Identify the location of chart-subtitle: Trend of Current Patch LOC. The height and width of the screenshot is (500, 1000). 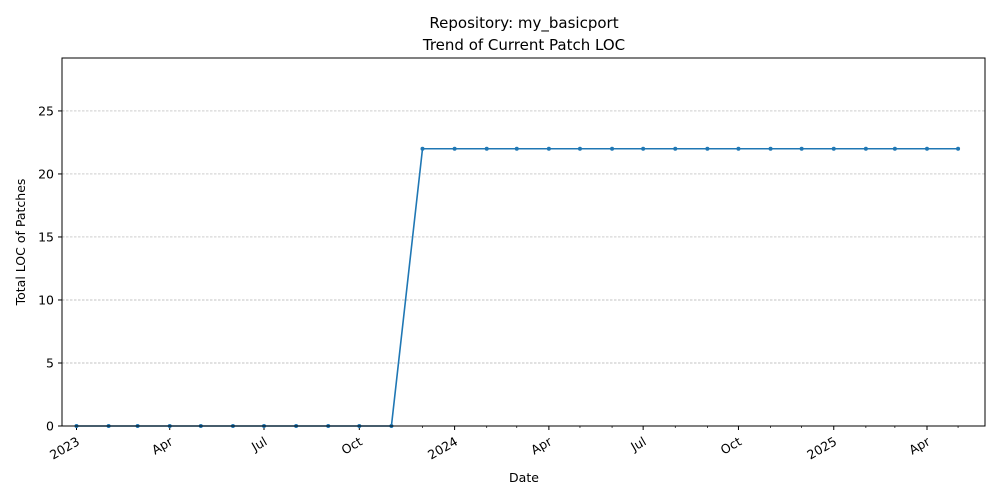
(523, 45).